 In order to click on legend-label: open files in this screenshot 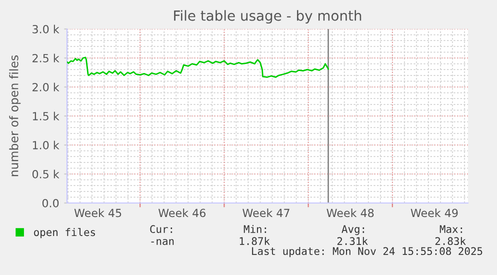, I will do `click(65, 233)`.